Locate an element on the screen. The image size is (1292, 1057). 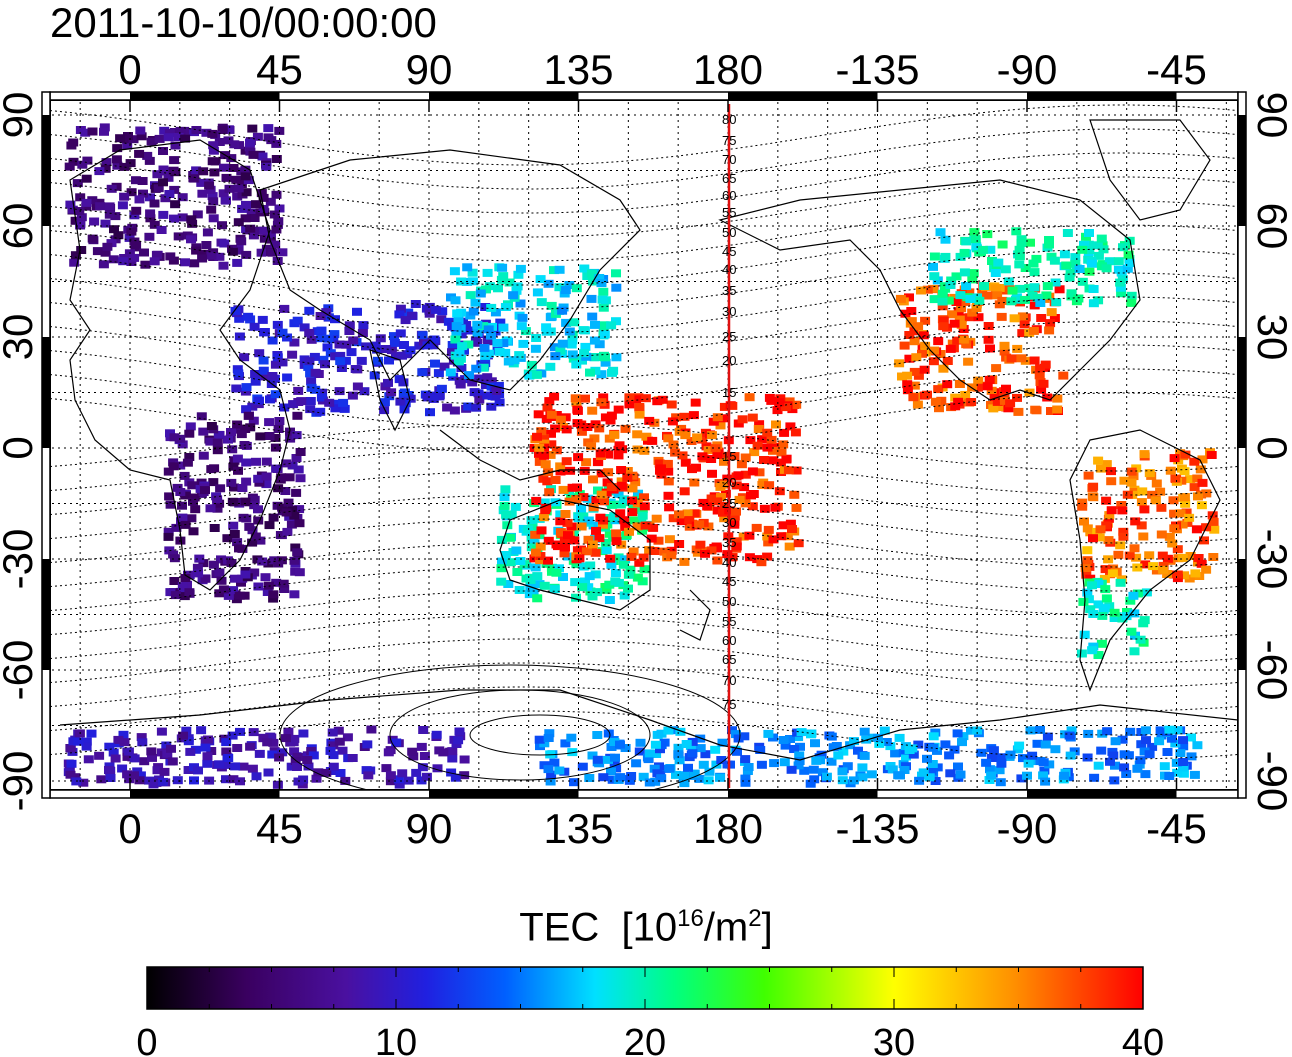
mlat-label: 65 is located at coordinates (729, 659).